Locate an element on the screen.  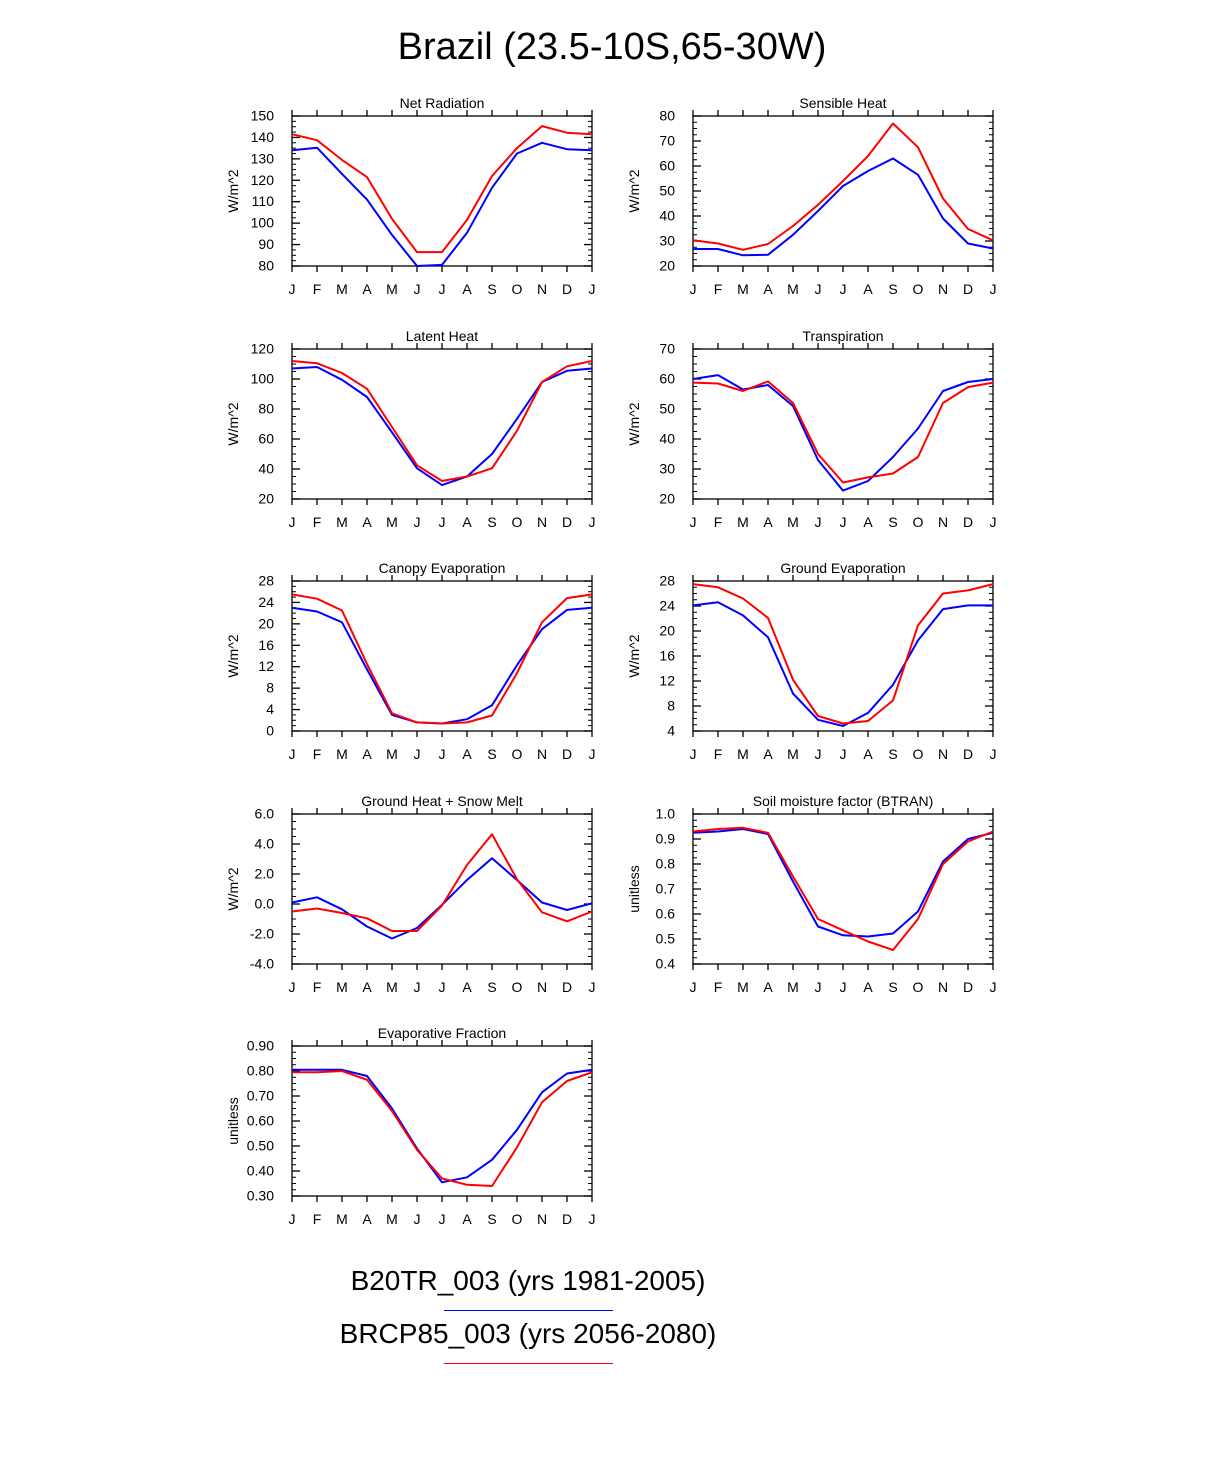
y-tick-label: 150 is located at coordinates (263, 116).